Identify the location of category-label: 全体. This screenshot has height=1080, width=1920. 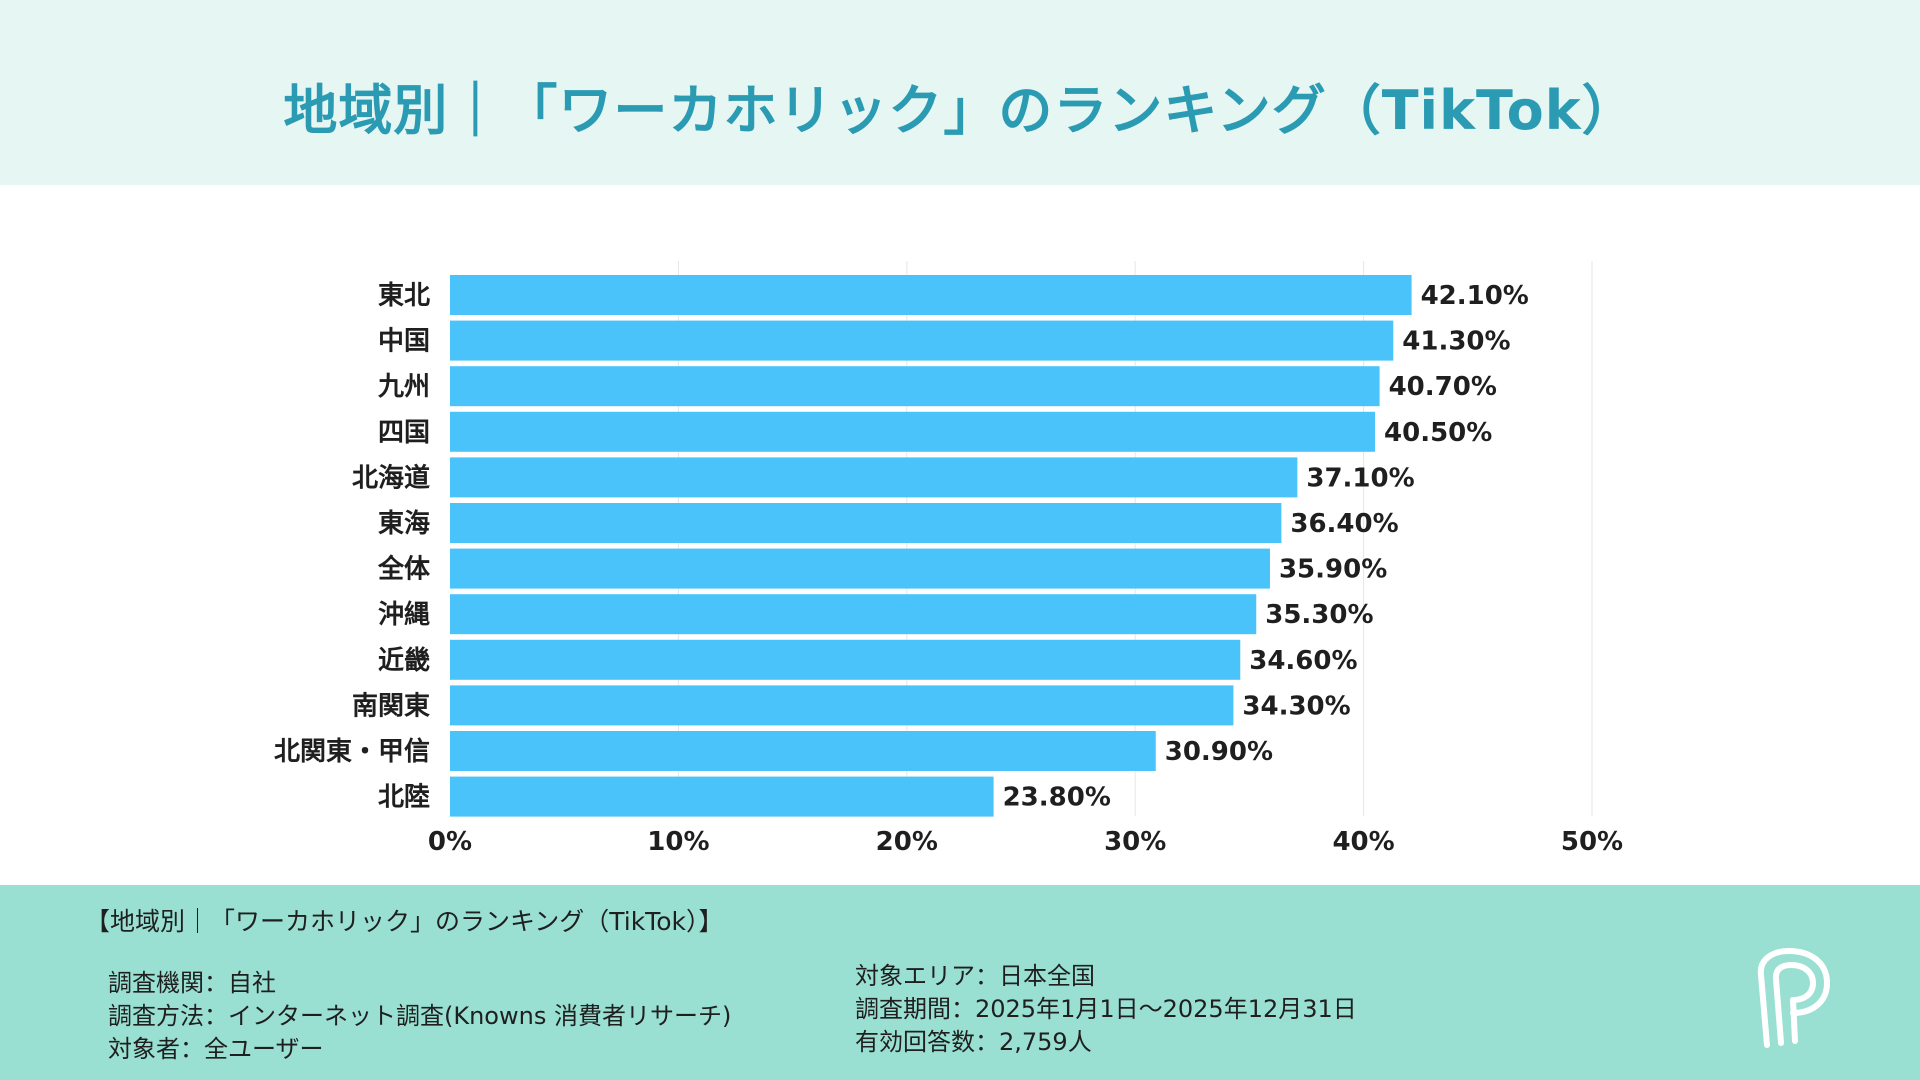
(404, 569).